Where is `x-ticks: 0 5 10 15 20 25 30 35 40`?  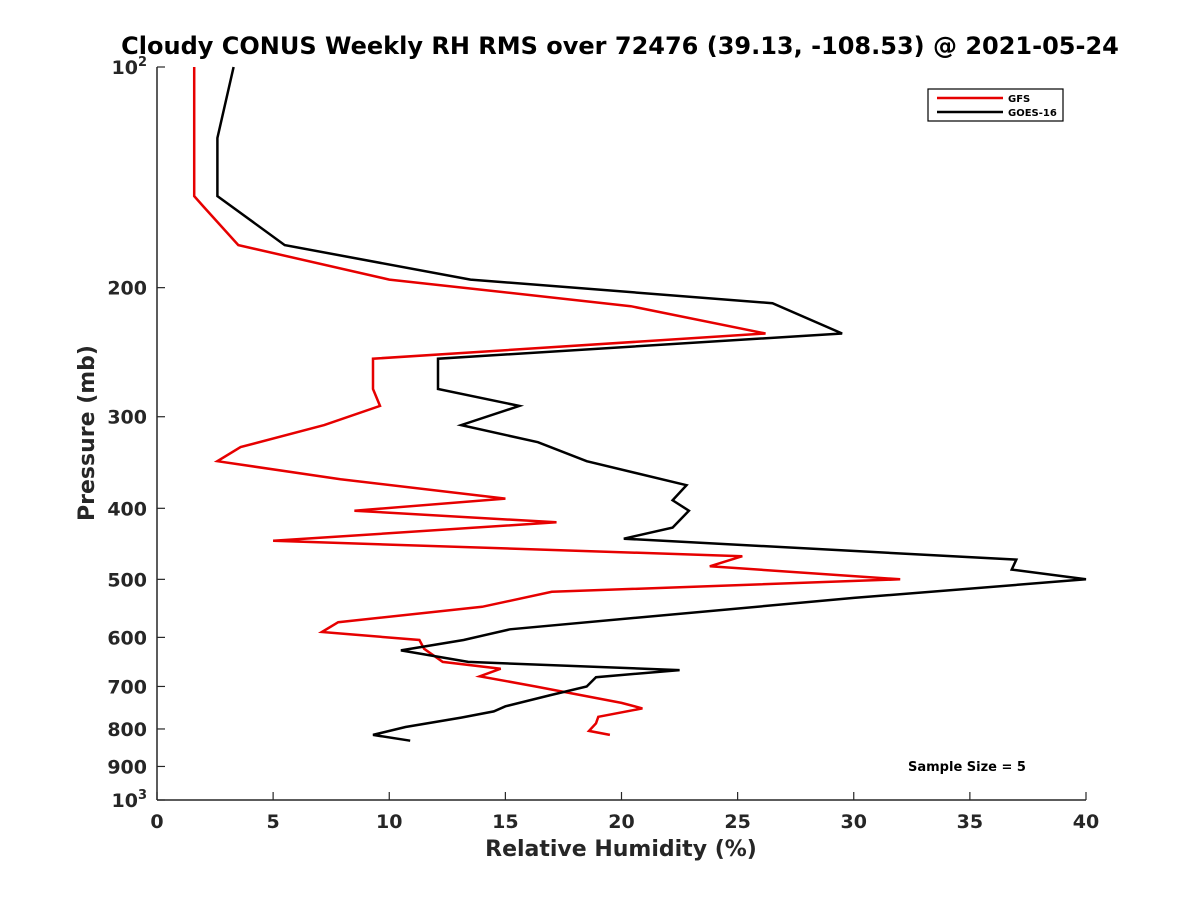
x-ticks: 0 5 10 15 20 25 30 35 40 is located at coordinates (624, 812).